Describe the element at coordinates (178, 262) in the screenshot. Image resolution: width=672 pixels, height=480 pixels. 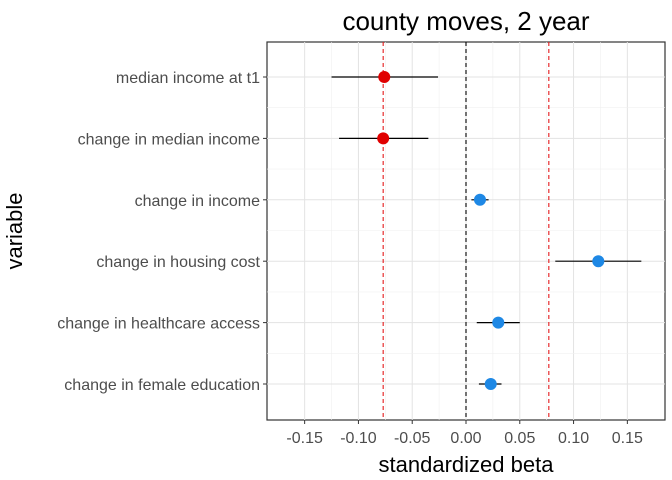
I see `y-tick-label: change in housing cost` at that location.